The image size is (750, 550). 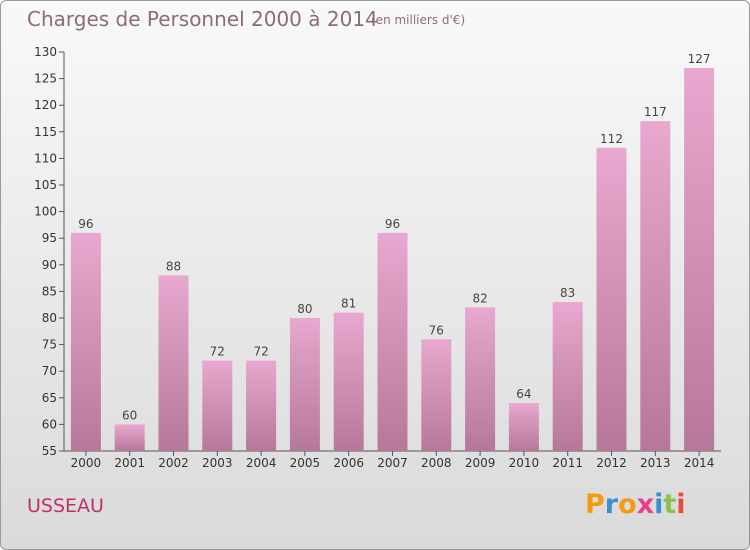 What do you see at coordinates (645, 504) in the screenshot?
I see `logo-letter: x` at bounding box center [645, 504].